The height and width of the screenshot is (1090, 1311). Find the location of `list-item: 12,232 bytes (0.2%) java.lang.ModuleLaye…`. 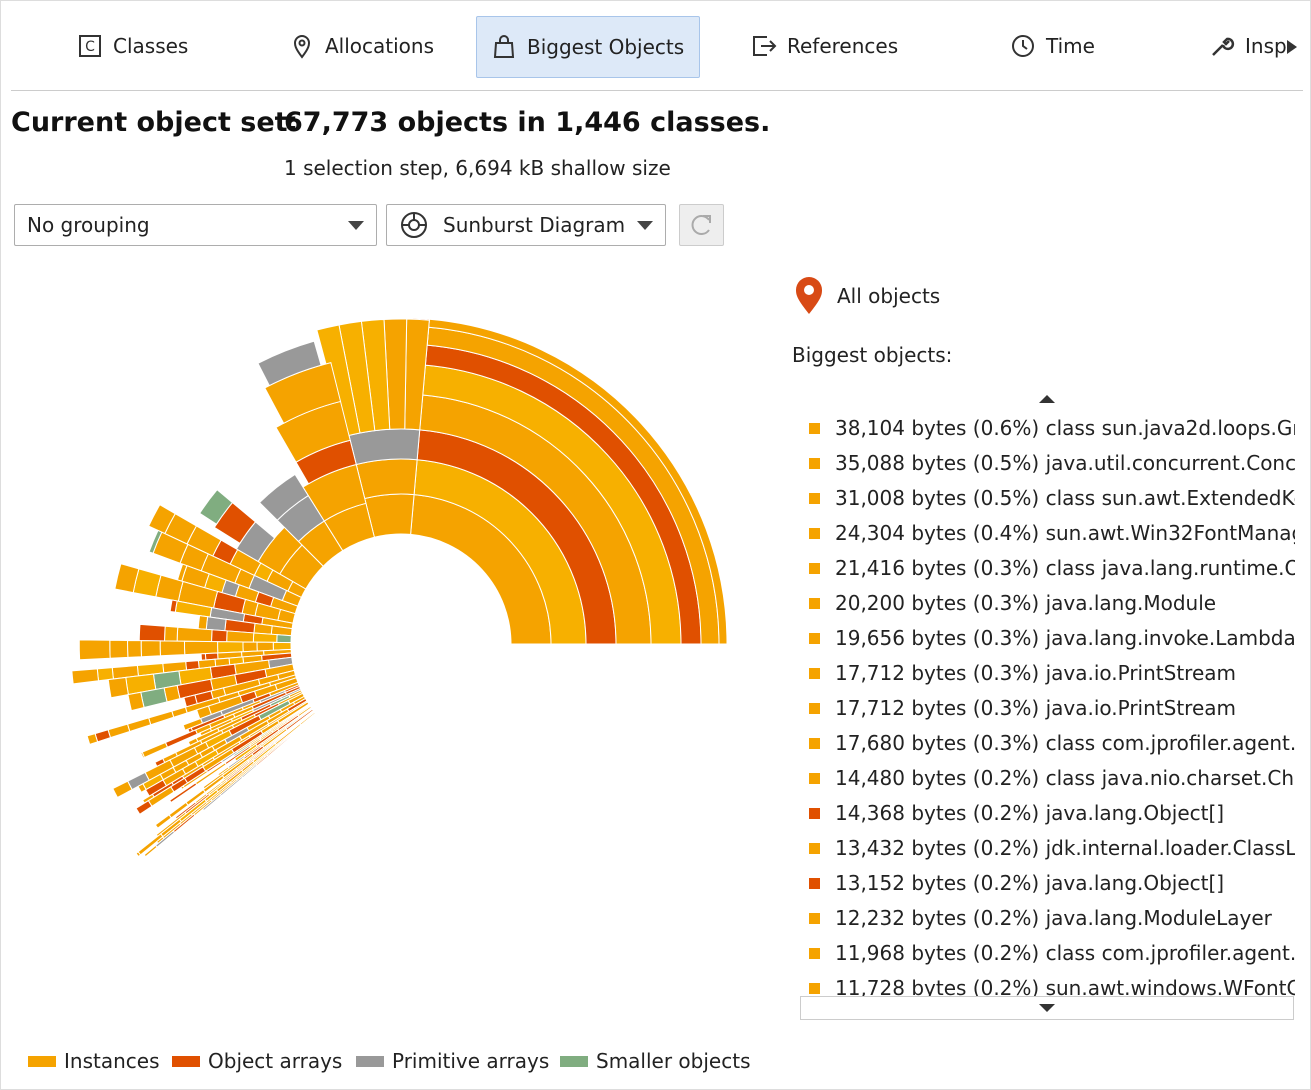

list-item: 12,232 bytes (0.2%) java.lang.ModuleLaye… is located at coordinates (1040, 918).